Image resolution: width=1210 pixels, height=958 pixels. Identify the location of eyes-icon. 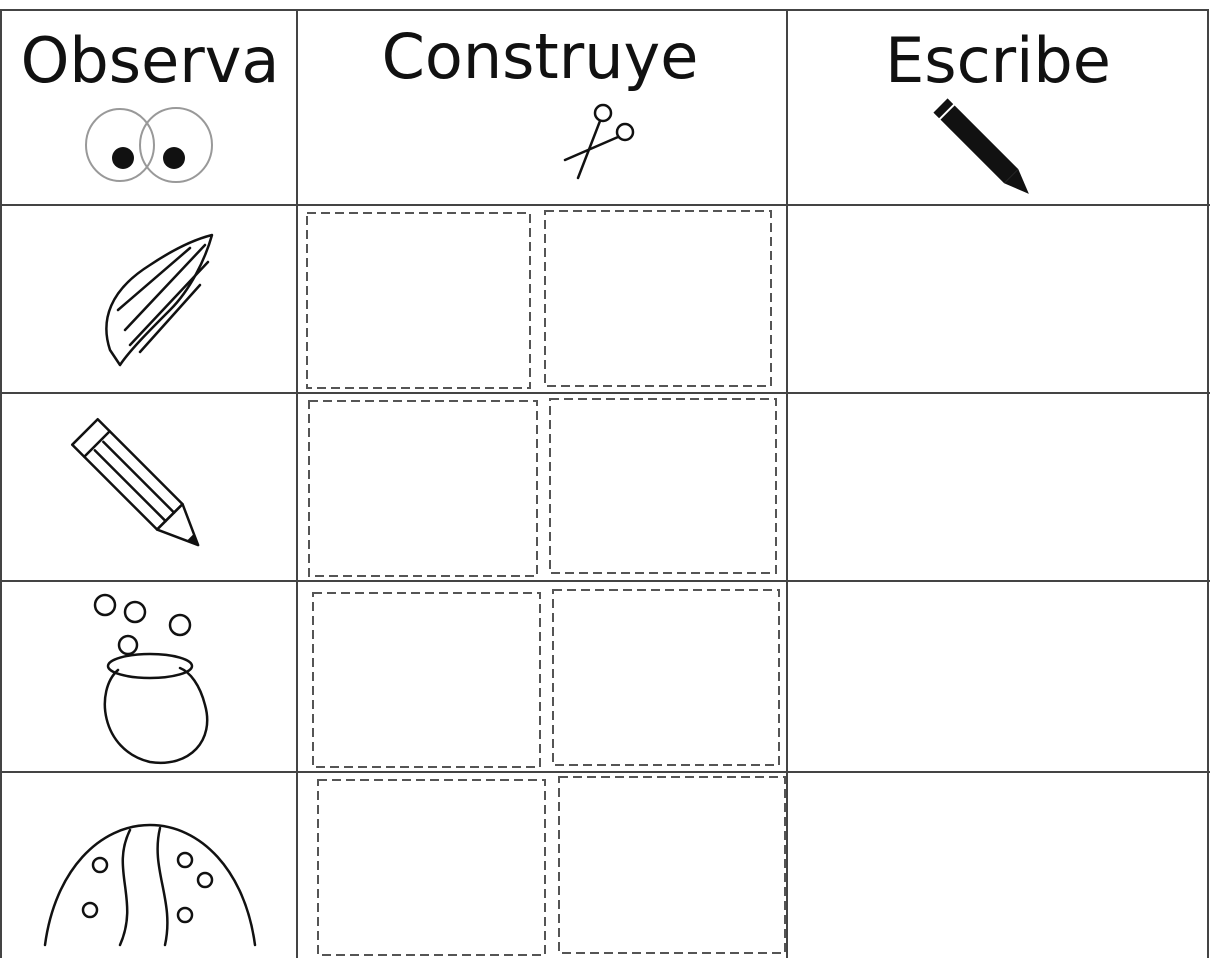
(149, 145).